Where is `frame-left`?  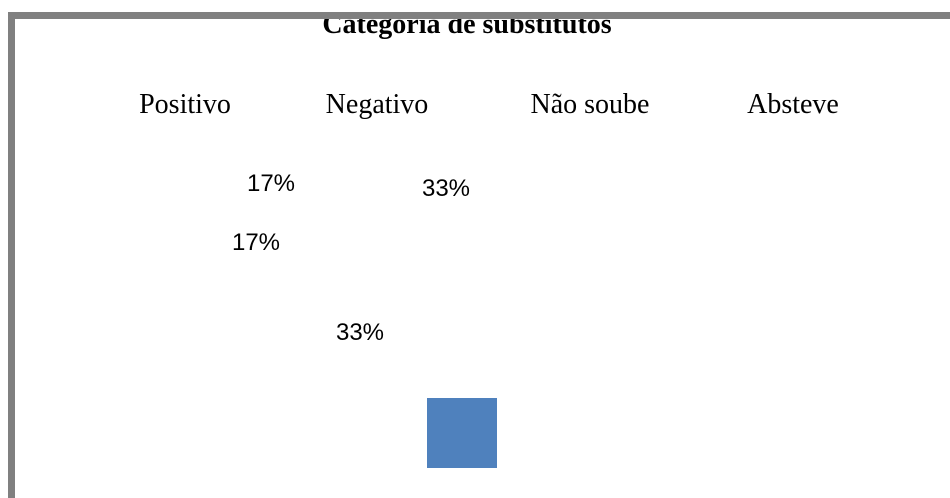 frame-left is located at coordinates (11, 255).